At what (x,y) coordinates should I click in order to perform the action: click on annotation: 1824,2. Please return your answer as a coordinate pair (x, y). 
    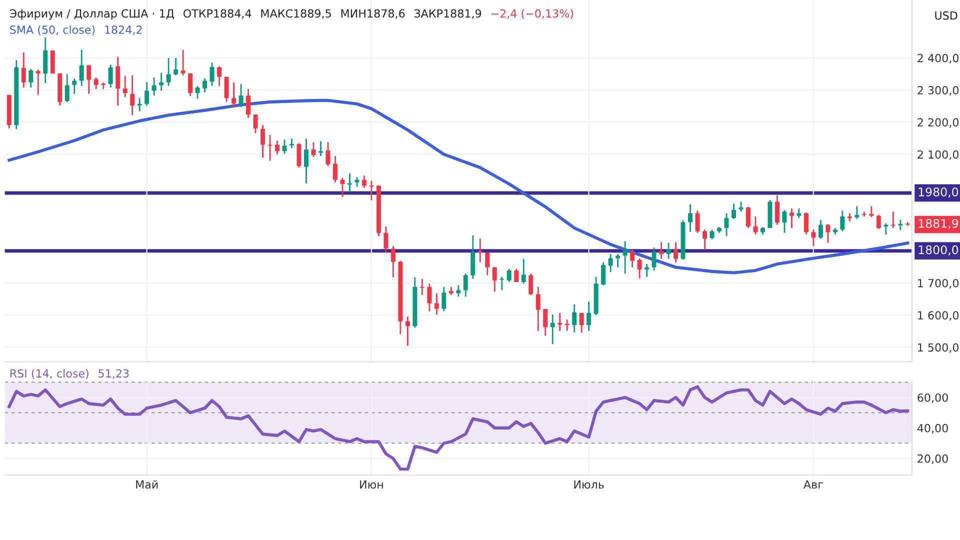
    Looking at the image, I should click on (123, 31).